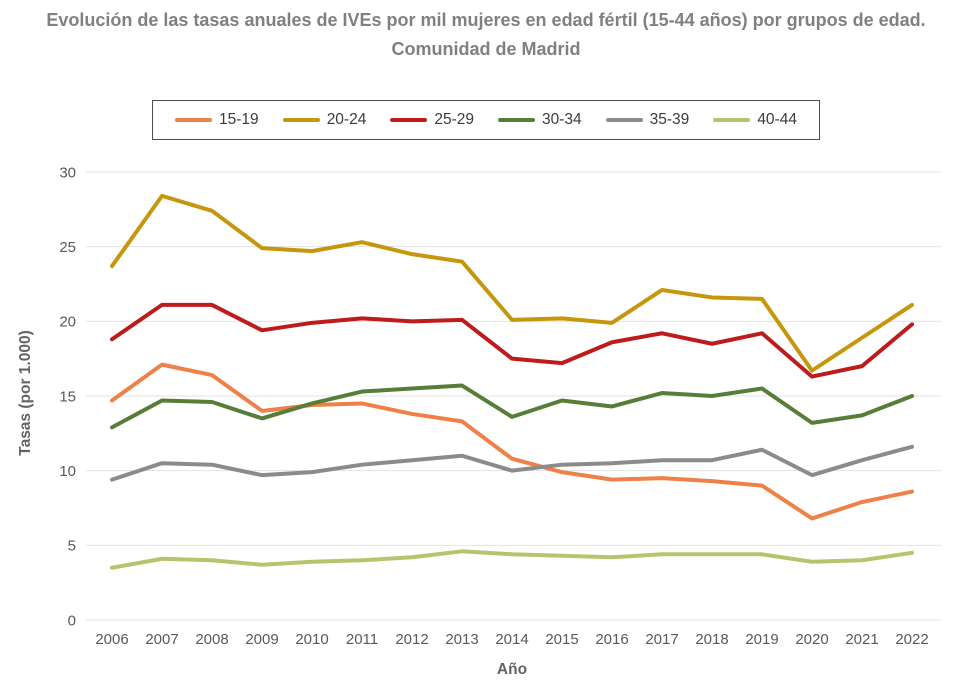 This screenshot has height=697, width=972. I want to click on x-tick-label: 2009, so click(261, 639).